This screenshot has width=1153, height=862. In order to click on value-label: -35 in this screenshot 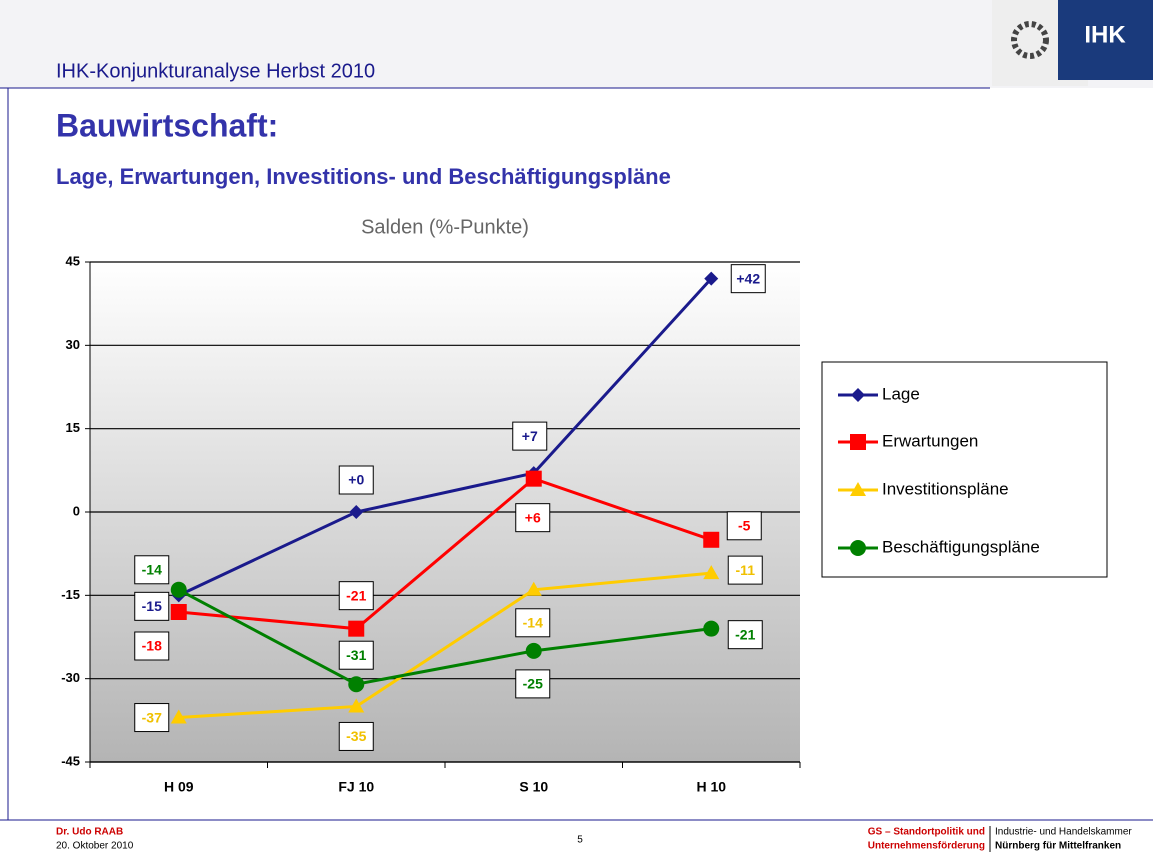, I will do `click(356, 736)`.